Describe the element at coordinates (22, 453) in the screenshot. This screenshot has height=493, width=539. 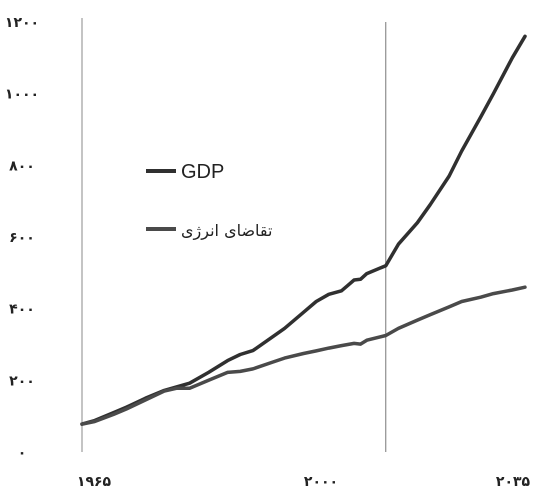
I see `y-tick-label: ۰` at that location.